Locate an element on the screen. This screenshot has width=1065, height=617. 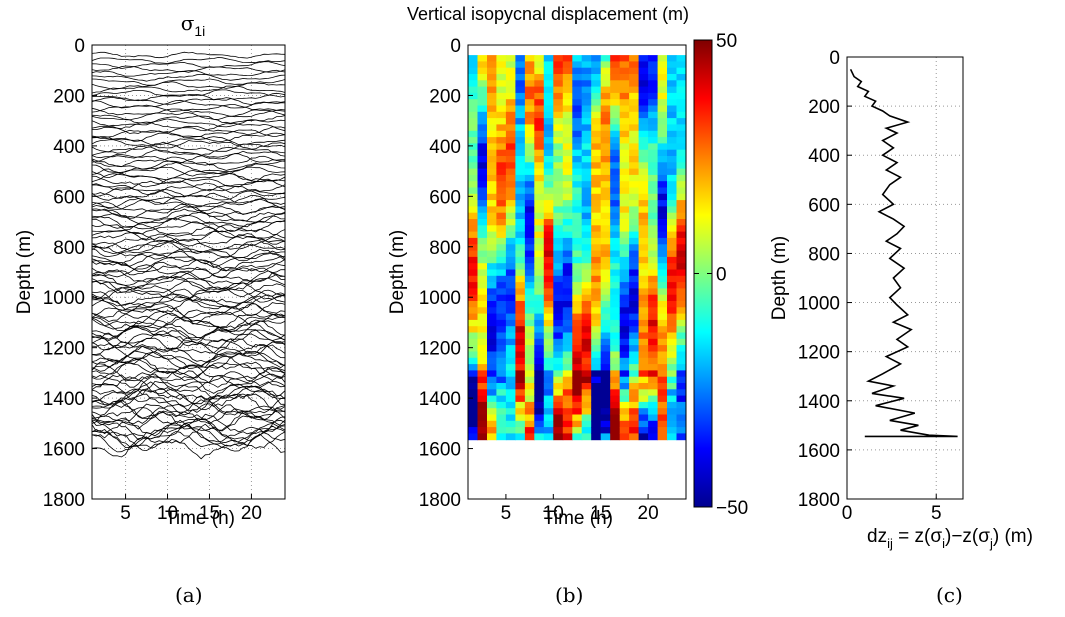
y-tick-label: 600 is located at coordinates (824, 205).